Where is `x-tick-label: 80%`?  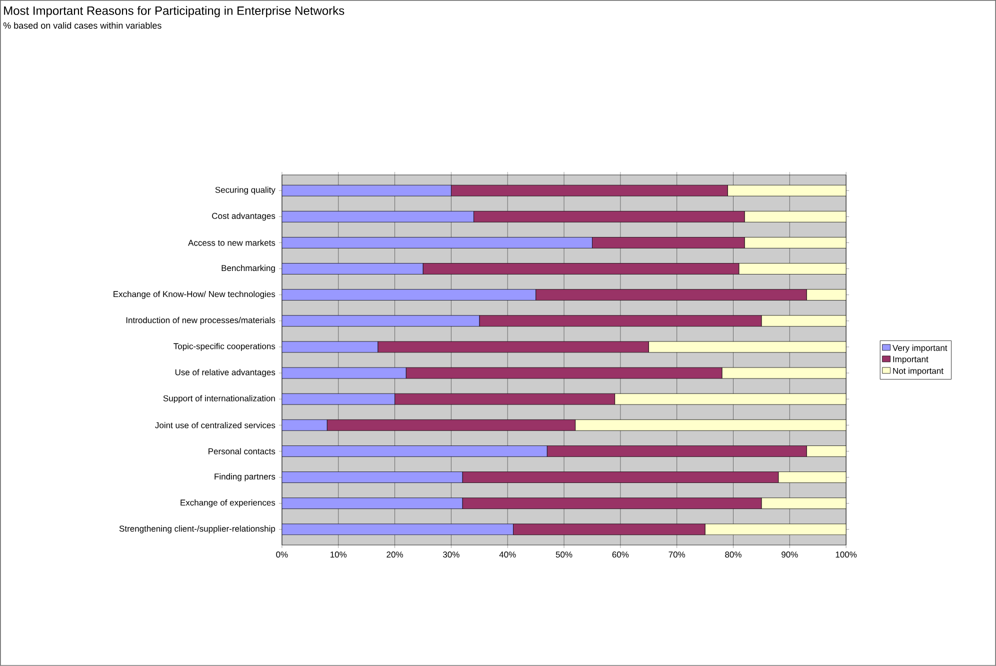
x-tick-label: 80% is located at coordinates (733, 555).